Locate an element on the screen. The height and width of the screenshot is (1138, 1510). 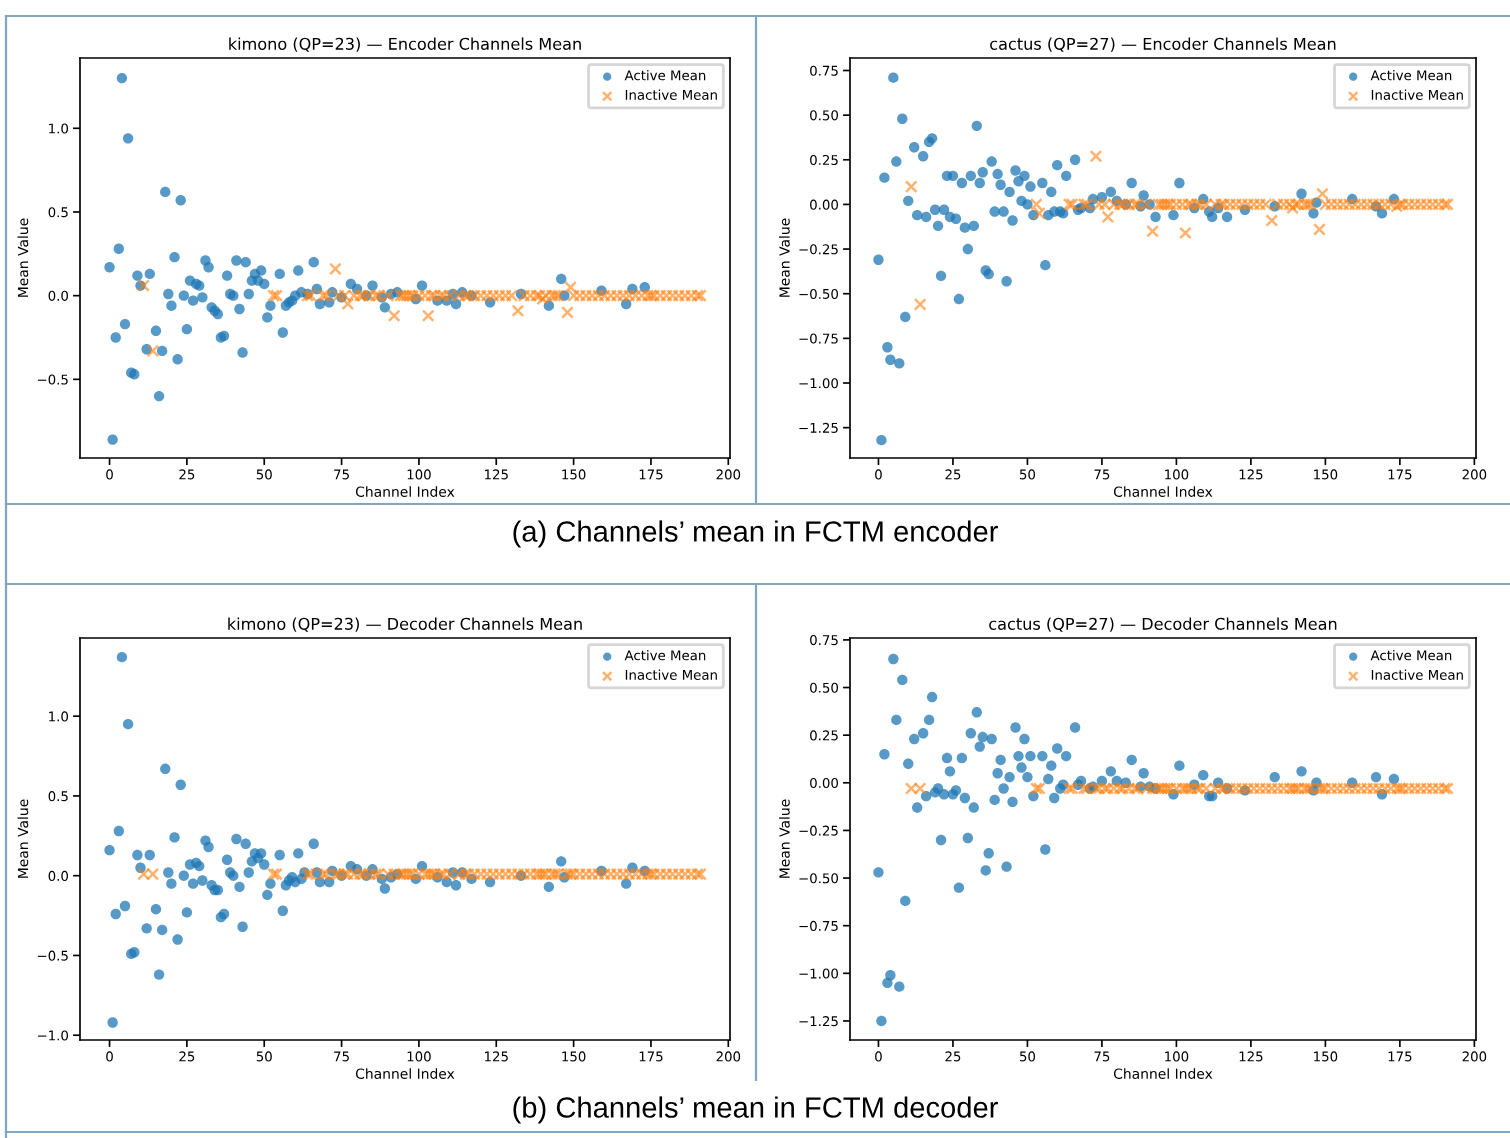
text: (b) Channels’ mean in FCTM decoder is located at coordinates (755, 1110).